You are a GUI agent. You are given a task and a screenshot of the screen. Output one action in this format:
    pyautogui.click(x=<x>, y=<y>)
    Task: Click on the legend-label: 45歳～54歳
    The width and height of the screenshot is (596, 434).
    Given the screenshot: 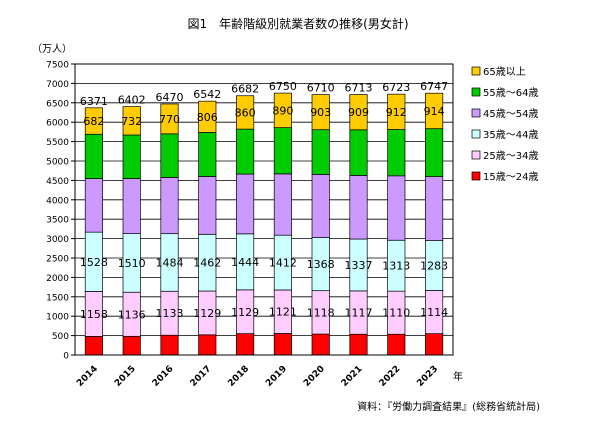 What is the action you would take?
    pyautogui.click(x=510, y=114)
    